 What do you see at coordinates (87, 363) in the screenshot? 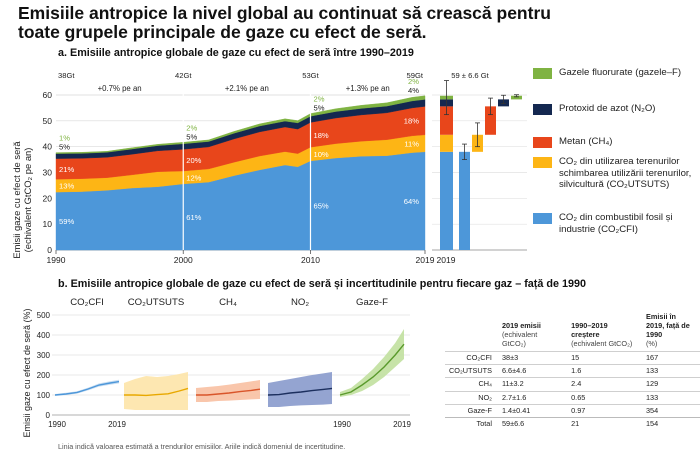
I see `gas-panel-co2ffi: CO₂CFI 1990 2019` at bounding box center [87, 363].